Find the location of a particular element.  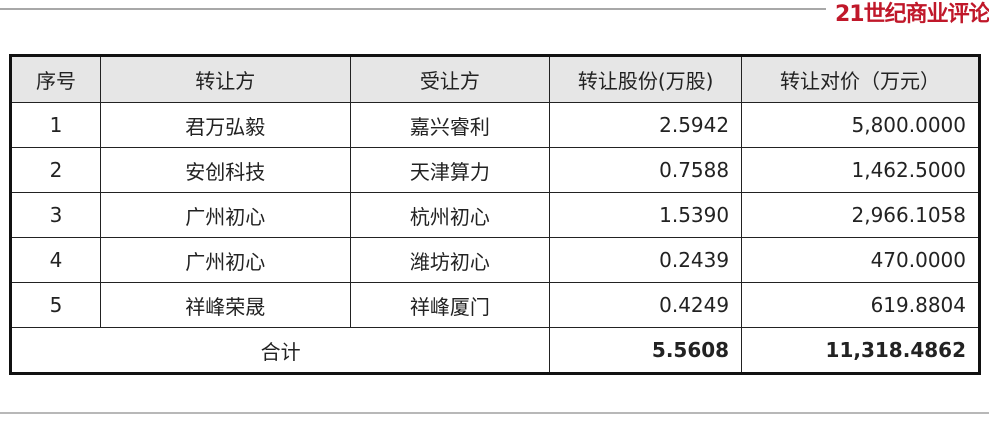

table-row: 3 广州初心 杭州初心 1.5390 2,966.1058 is located at coordinates (495, 215).